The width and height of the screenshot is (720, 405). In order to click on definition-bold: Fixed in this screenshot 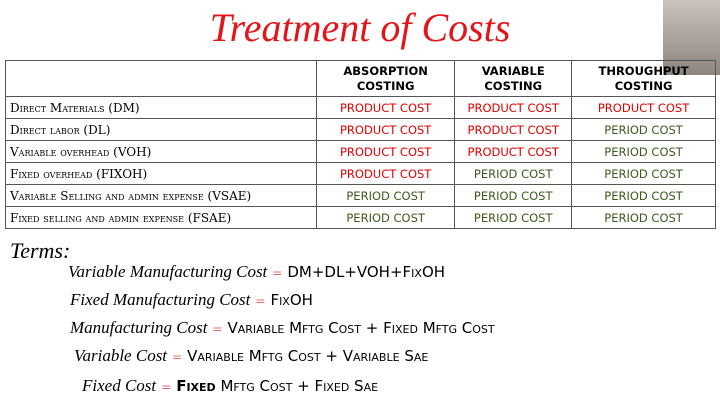, I will do `click(196, 386)`.